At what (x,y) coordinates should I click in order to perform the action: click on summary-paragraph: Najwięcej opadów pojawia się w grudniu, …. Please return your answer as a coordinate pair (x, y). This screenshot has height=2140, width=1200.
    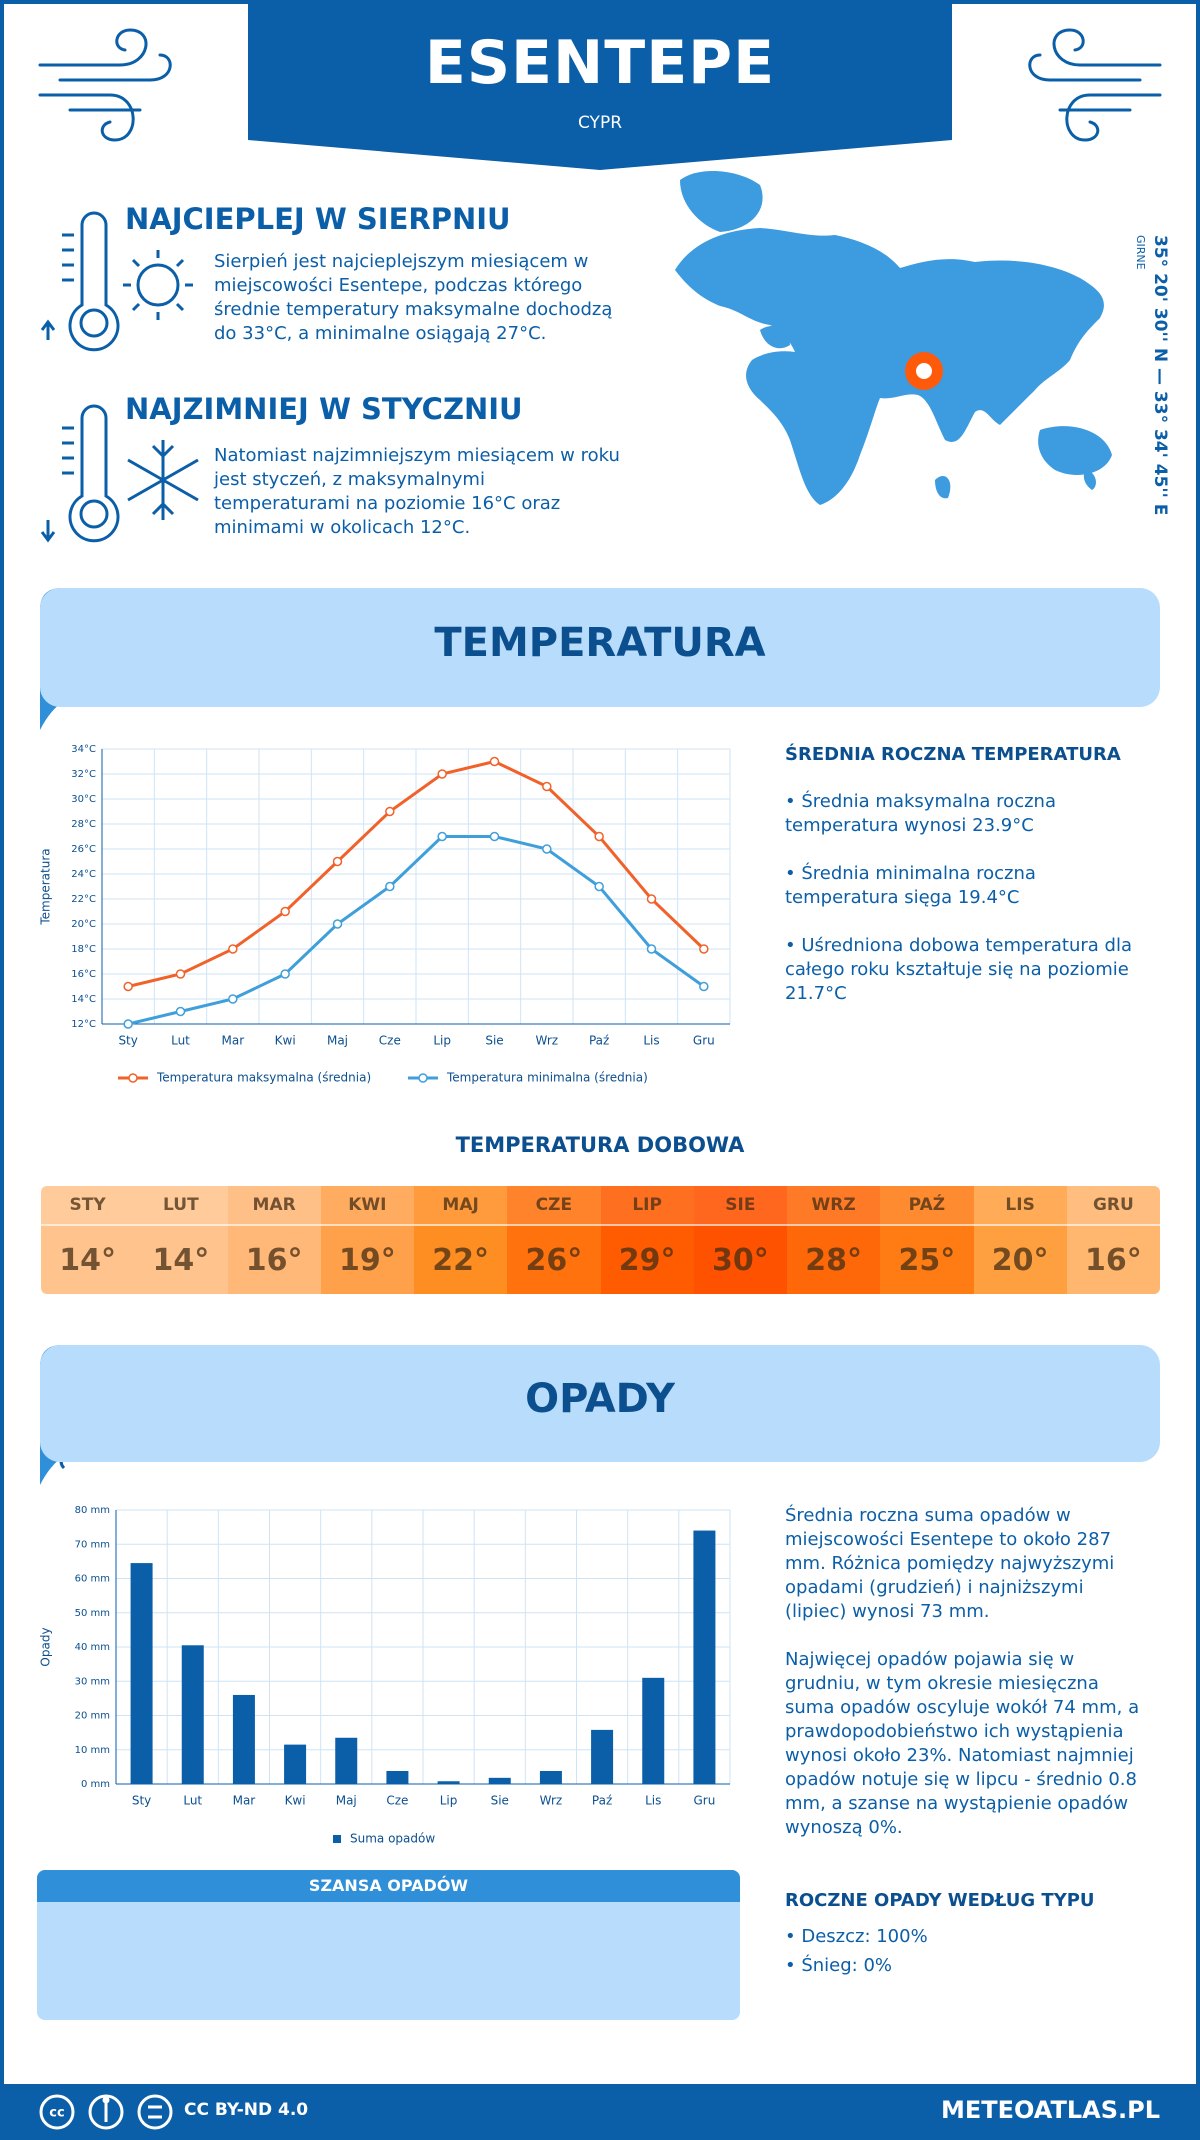
    Looking at the image, I should click on (962, 1743).